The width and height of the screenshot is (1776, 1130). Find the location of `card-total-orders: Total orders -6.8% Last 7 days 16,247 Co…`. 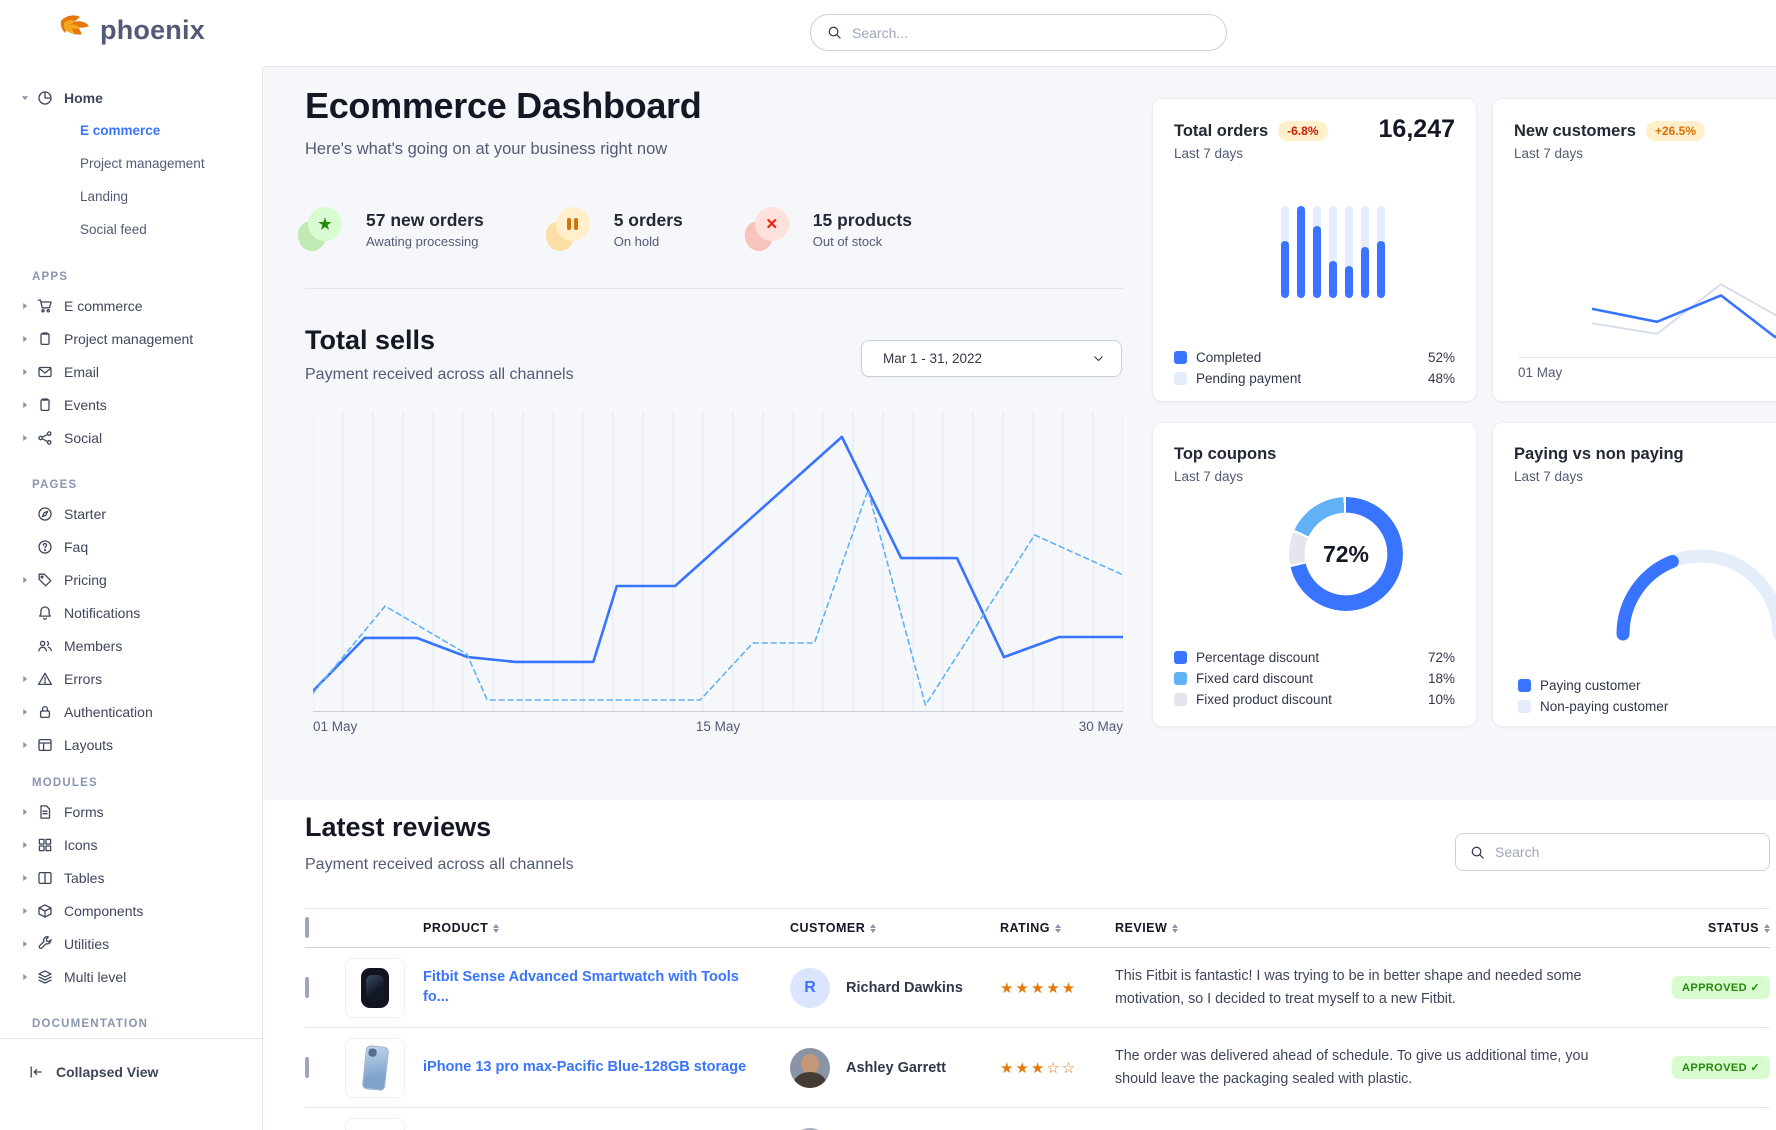

card-total-orders: Total orders -6.8% Last 7 days 16,247 Co… is located at coordinates (1314, 250).